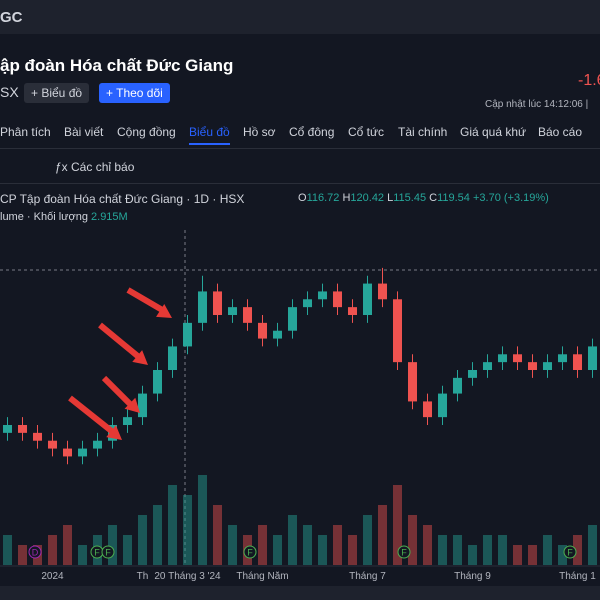  Describe the element at coordinates (134, 93) in the screenshot. I see `follow-button: + Theo dõi` at that location.